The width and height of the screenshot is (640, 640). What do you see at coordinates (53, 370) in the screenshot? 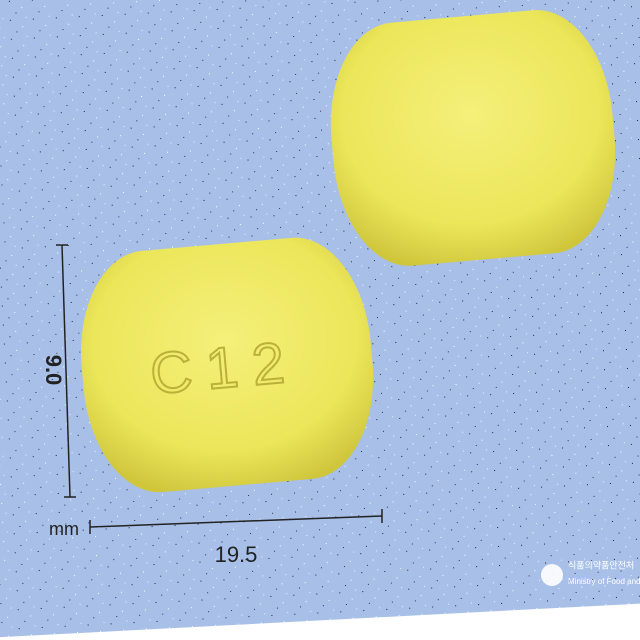
I see `height-label: 9.0` at bounding box center [53, 370].